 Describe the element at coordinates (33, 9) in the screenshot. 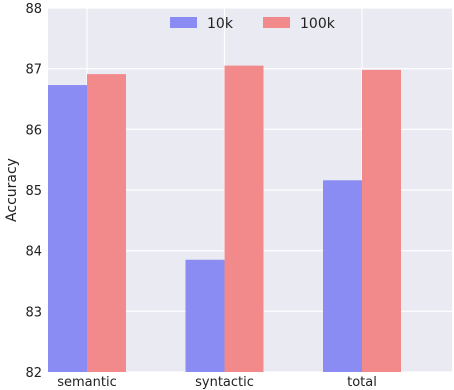

I see `y-tick-label: 88` at that location.